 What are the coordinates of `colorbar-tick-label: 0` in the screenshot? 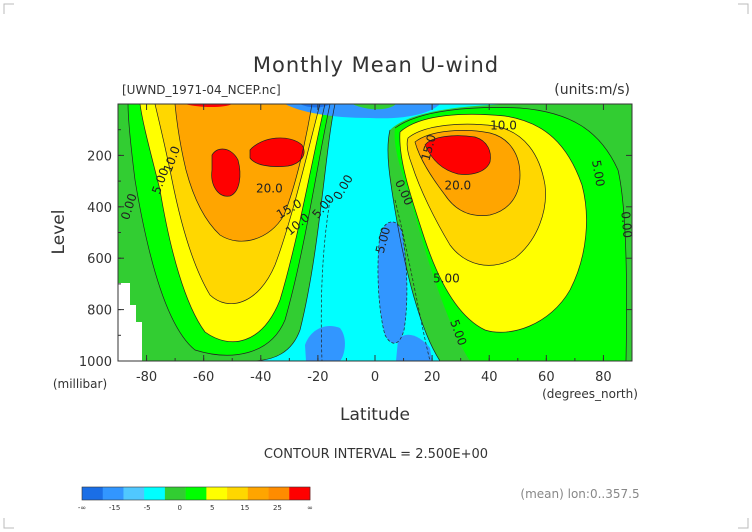 It's located at (179, 508).